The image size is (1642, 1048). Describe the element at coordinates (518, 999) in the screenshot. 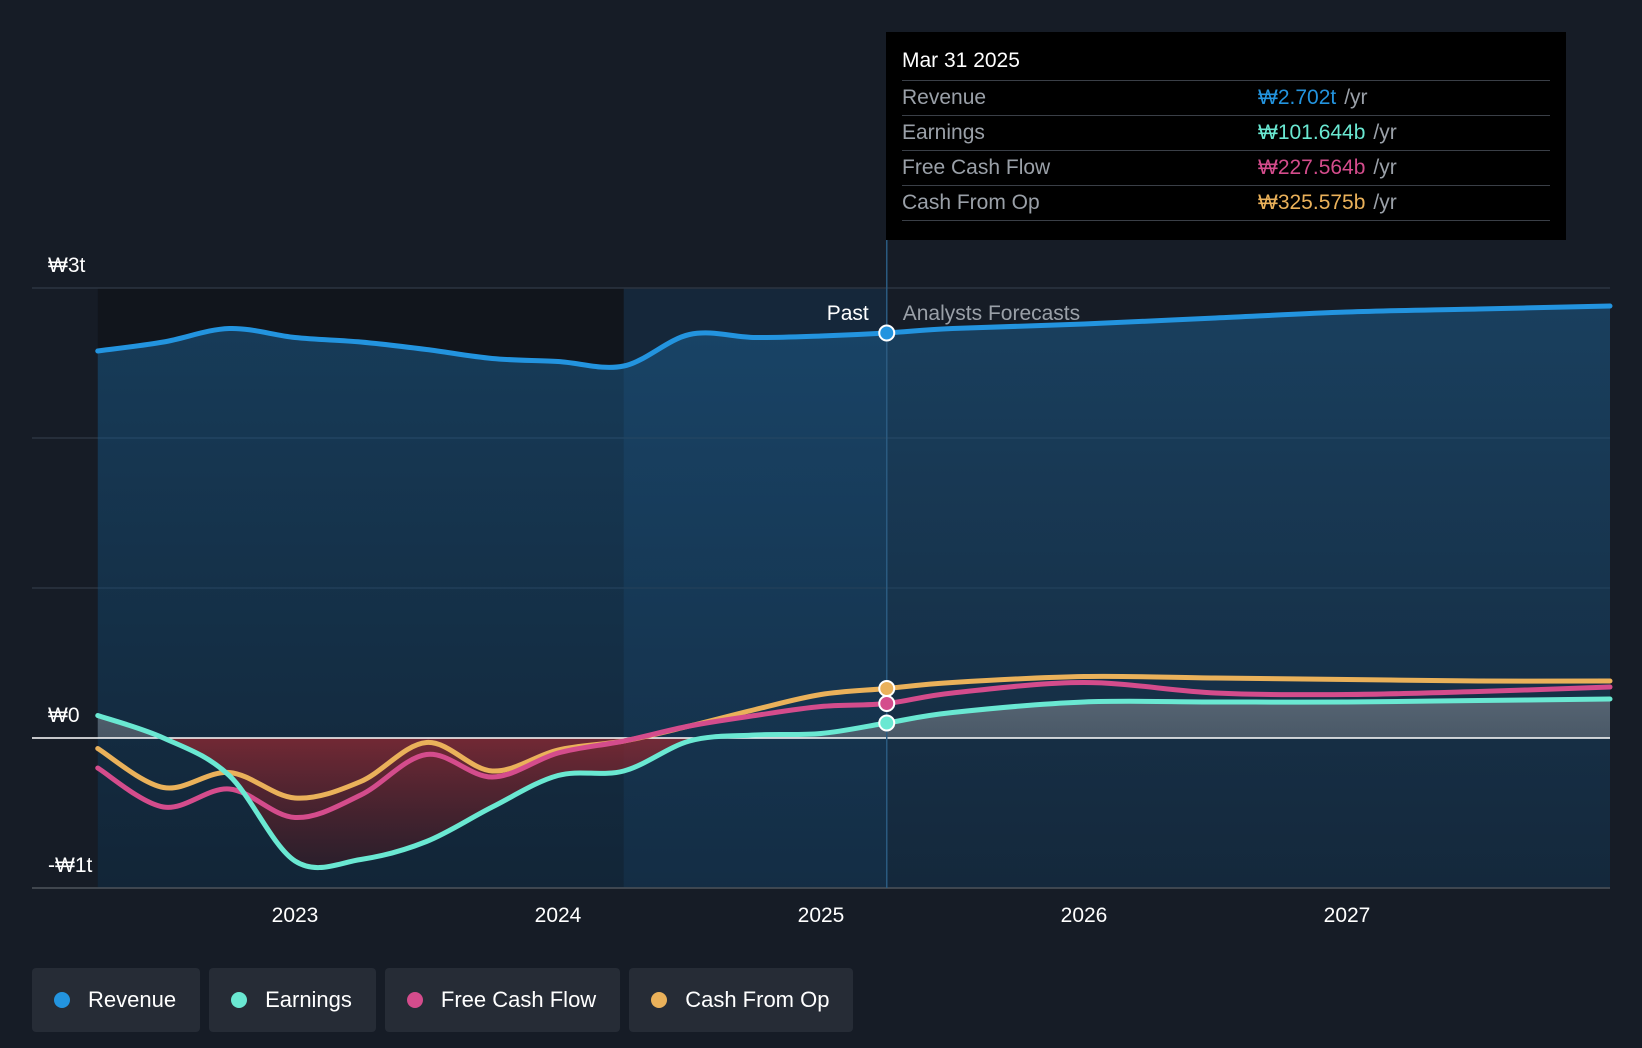

I see `legend-label: Free Cash Flow` at that location.